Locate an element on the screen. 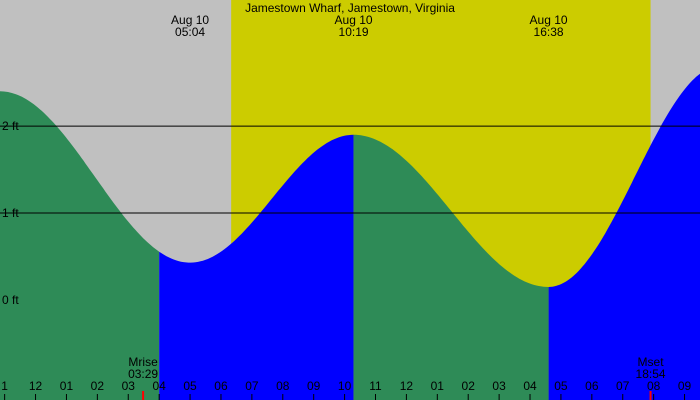 The height and width of the screenshot is (400, 700). tide-time-label: 10:19 is located at coordinates (354, 32).